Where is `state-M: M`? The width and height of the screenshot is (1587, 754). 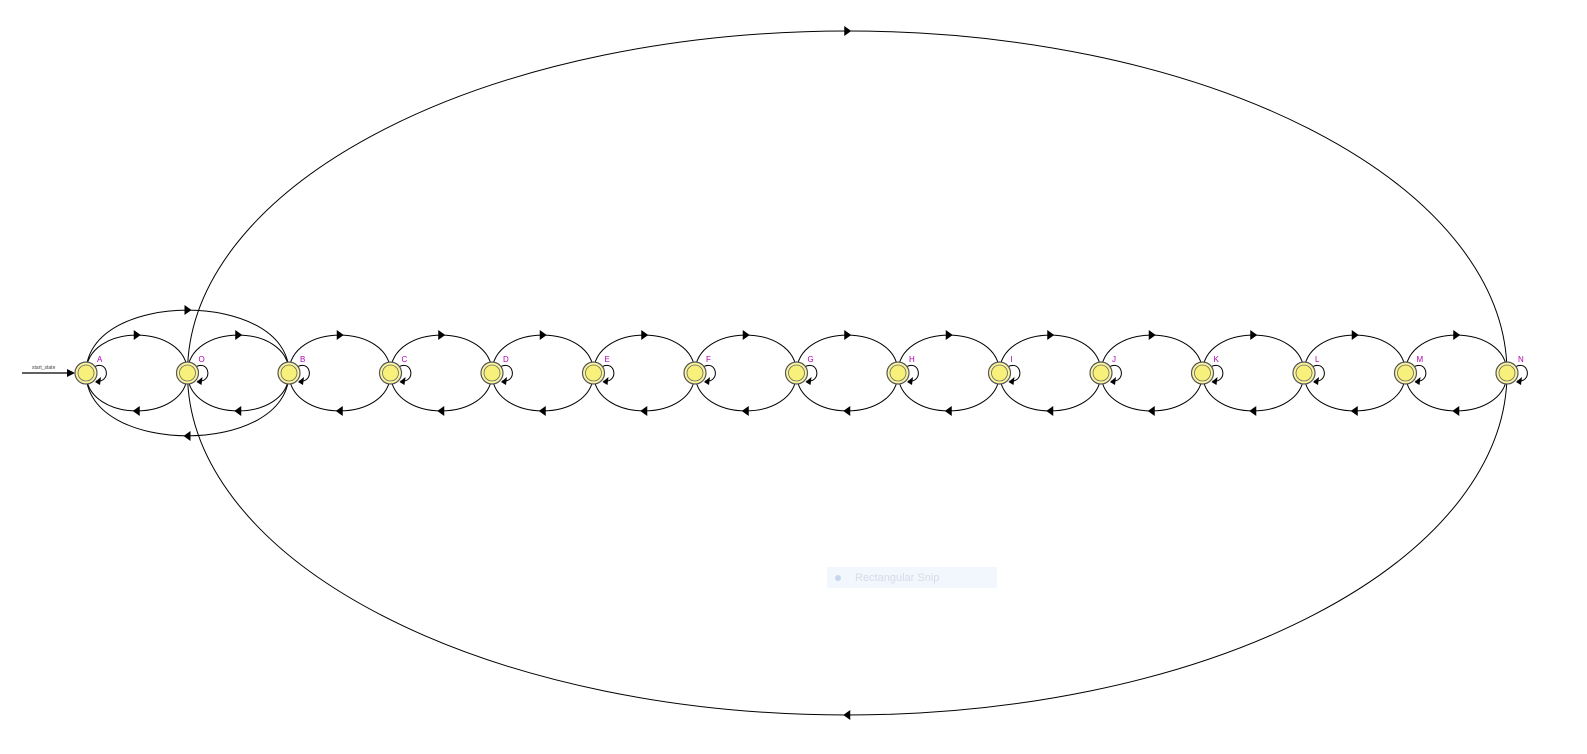 state-M: M is located at coordinates (1410, 370).